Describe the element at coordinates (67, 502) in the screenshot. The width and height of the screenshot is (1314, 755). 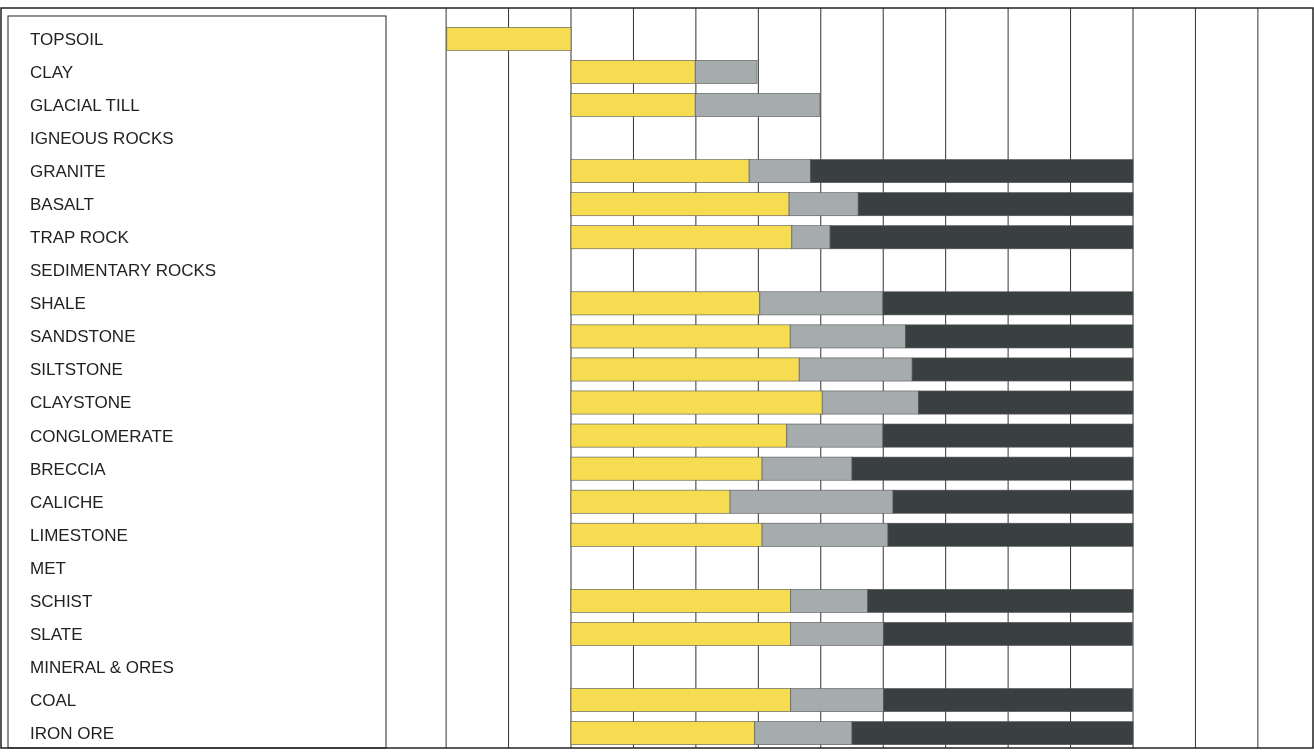
I see `y-tick-label: CALICHE` at that location.